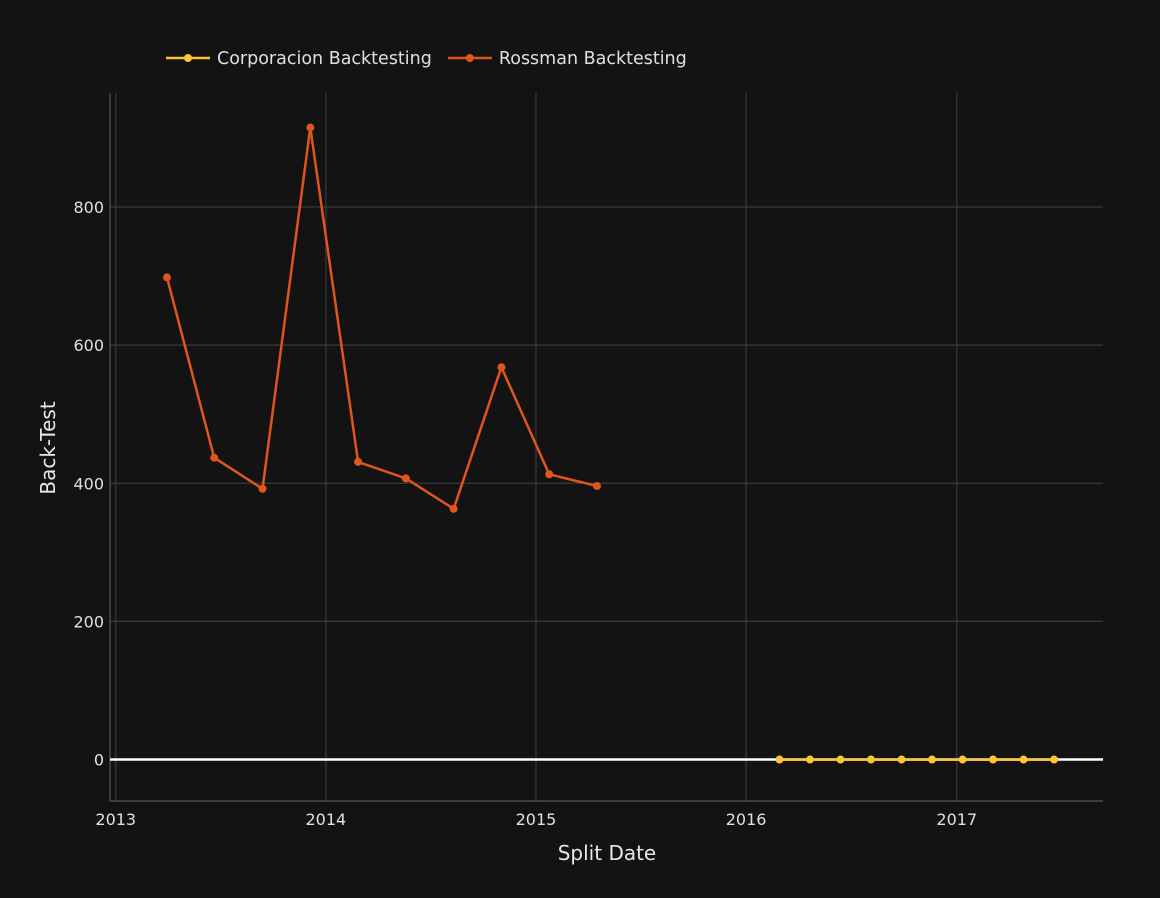  Describe the element at coordinates (88, 483) in the screenshot. I see `y-tick-label: 400` at that location.